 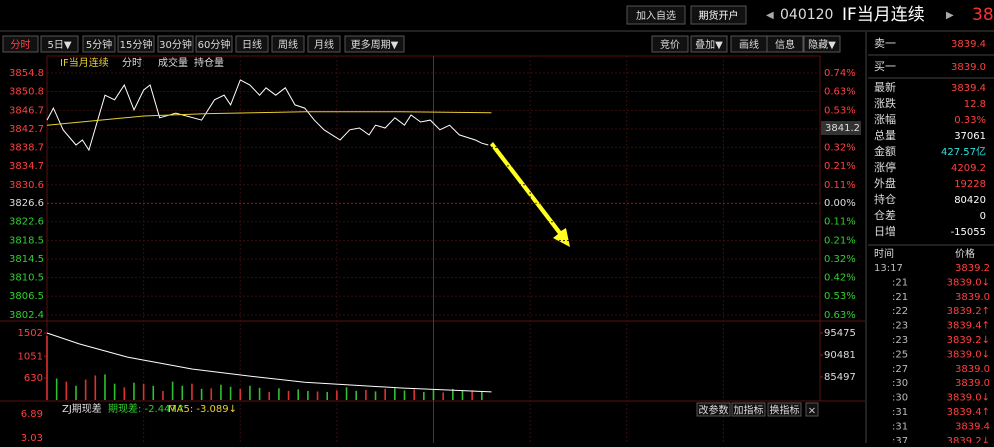 I want to click on pct-label: 0.21%, so click(x=840, y=166).